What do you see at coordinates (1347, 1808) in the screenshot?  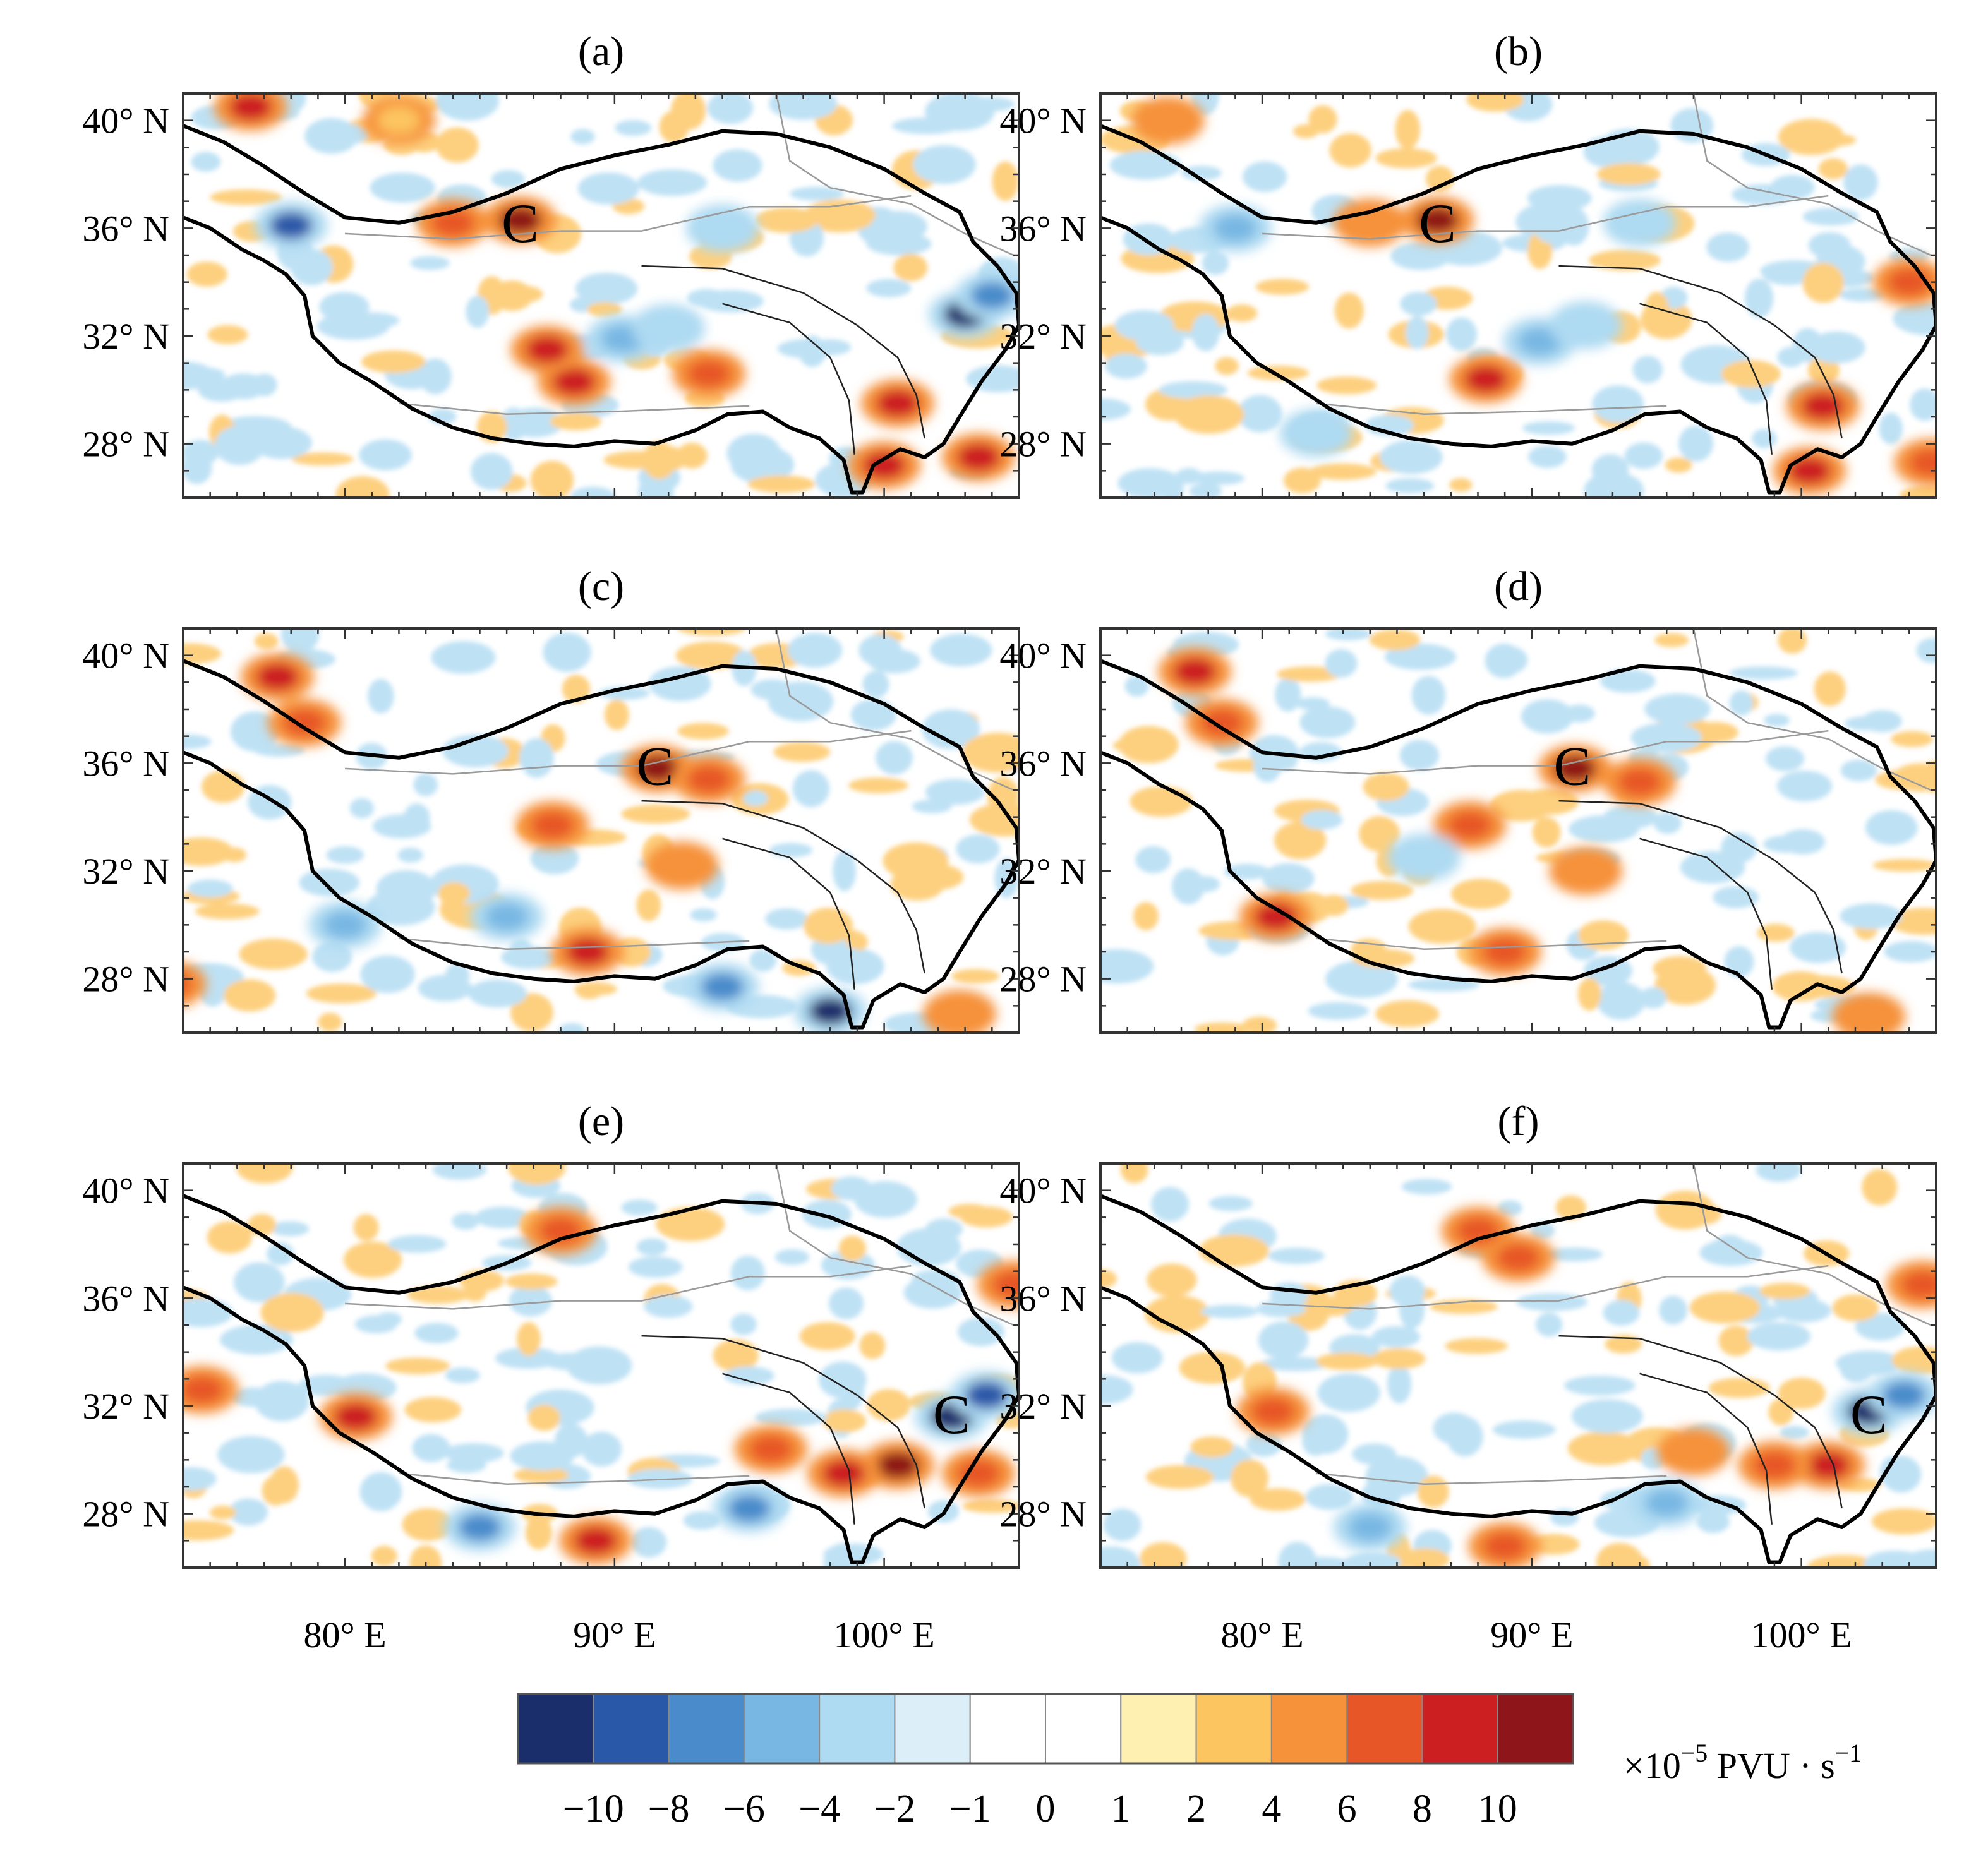 I see `colorbar-label: 6` at bounding box center [1347, 1808].